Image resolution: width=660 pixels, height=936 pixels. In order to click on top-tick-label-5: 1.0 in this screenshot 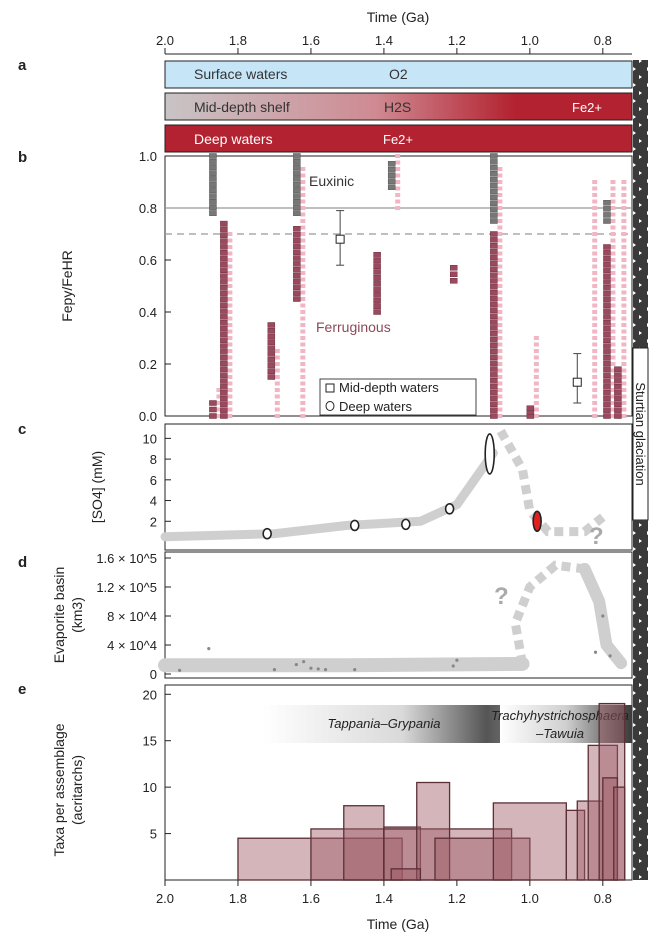, I will do `click(530, 40)`.